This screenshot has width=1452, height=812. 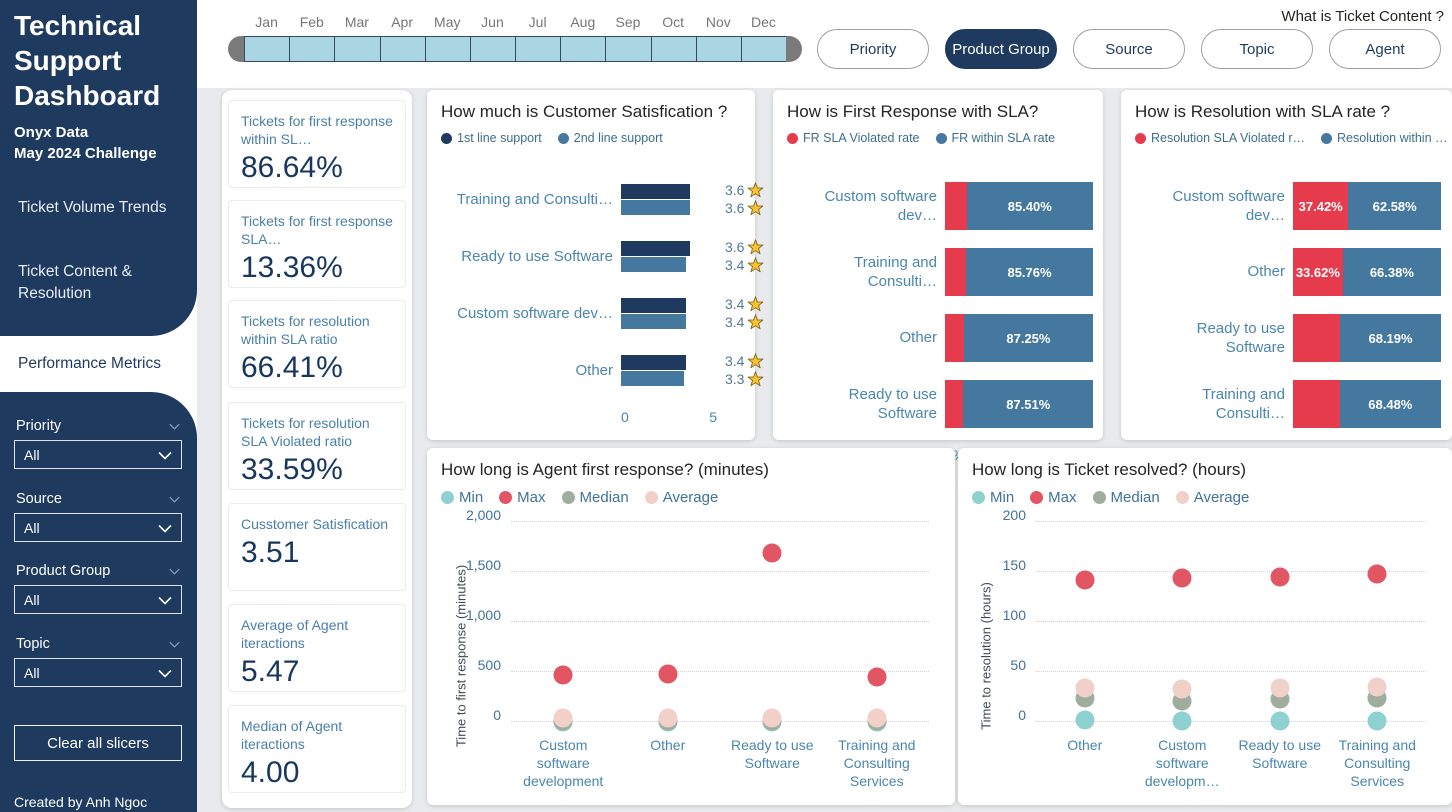 What do you see at coordinates (993, 497) in the screenshot?
I see `legend-item: Min` at bounding box center [993, 497].